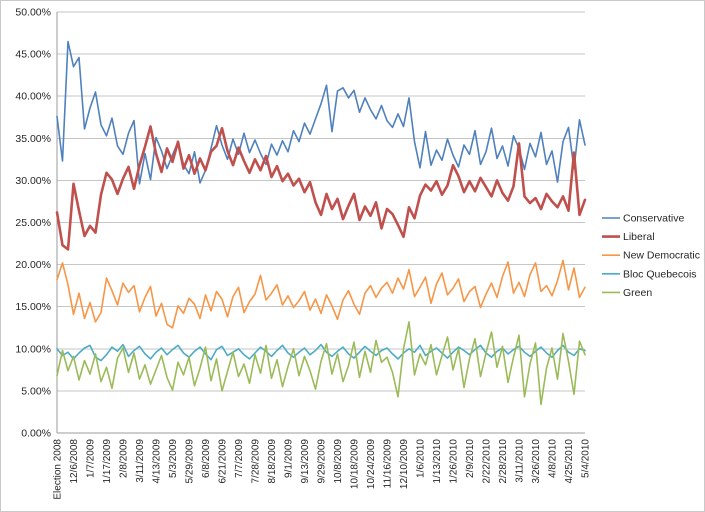 The image size is (705, 512). I want to click on x-axis-label: 2/22/2010, so click(487, 461).